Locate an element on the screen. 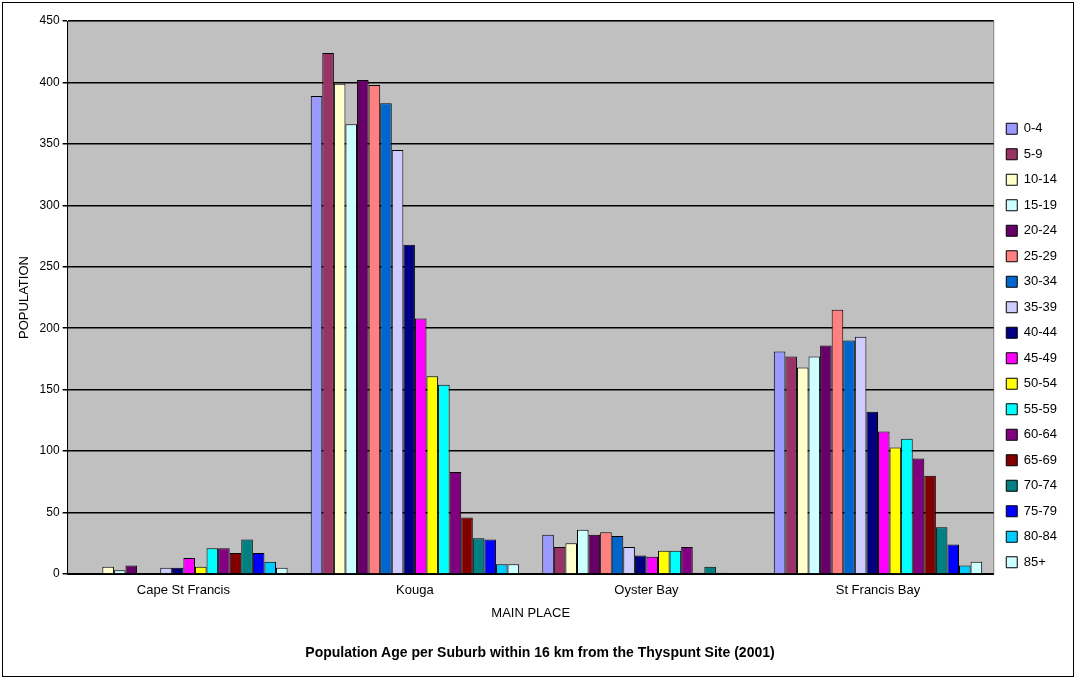  y-tick-label: 150 is located at coordinates (49, 388).